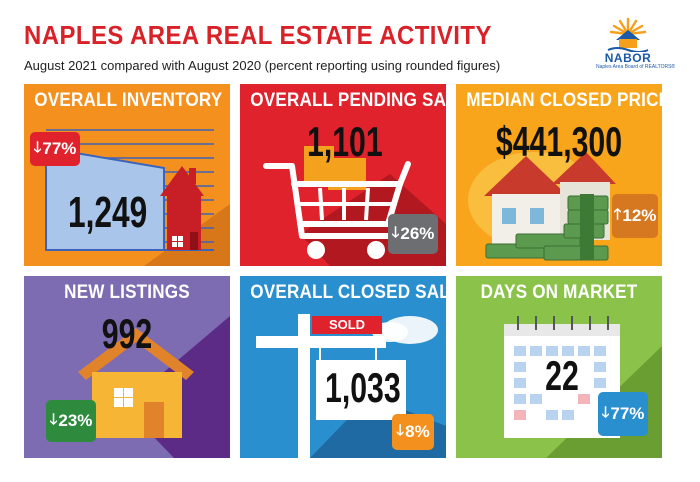 The width and height of the screenshot is (700, 482). I want to click on change-value: 23%, so click(75, 420).